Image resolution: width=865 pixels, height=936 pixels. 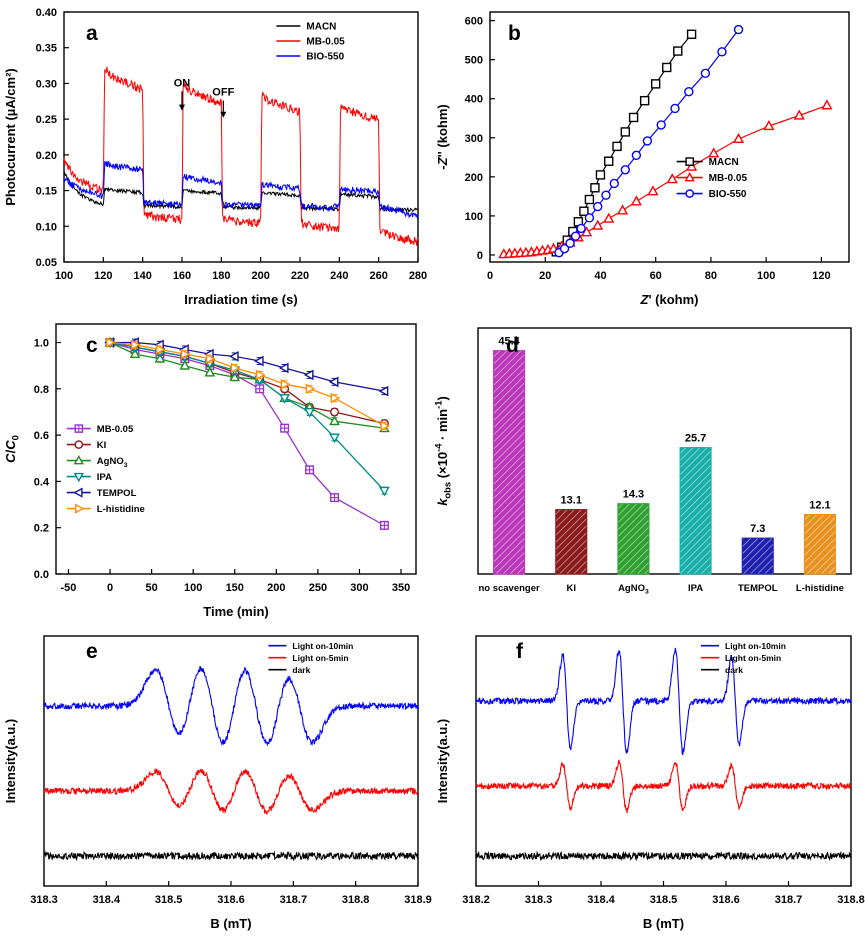 What do you see at coordinates (46, 13) in the screenshot?
I see `svg-text: 0.40` at bounding box center [46, 13].